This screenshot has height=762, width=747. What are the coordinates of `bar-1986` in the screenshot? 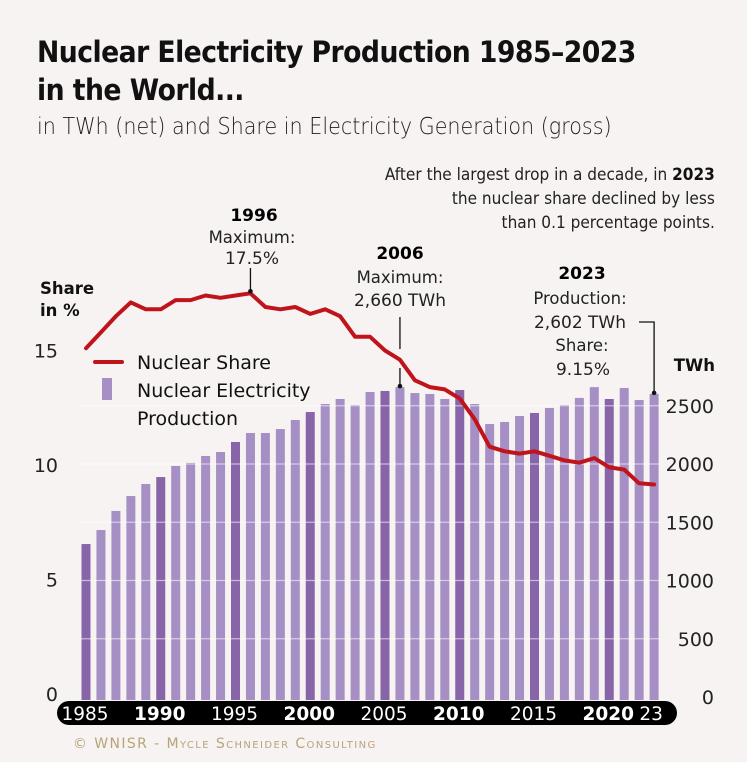 It's located at (101, 615).